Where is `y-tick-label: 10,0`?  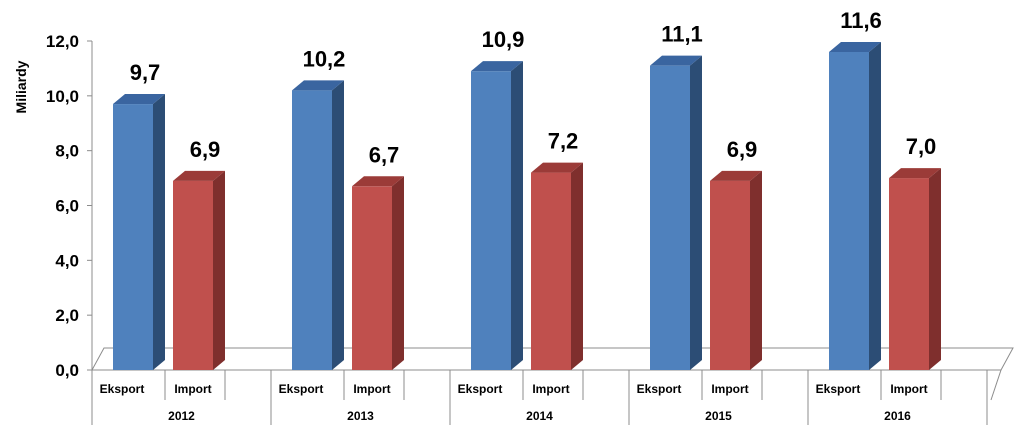
y-tick-label: 10,0 is located at coordinates (62, 96).